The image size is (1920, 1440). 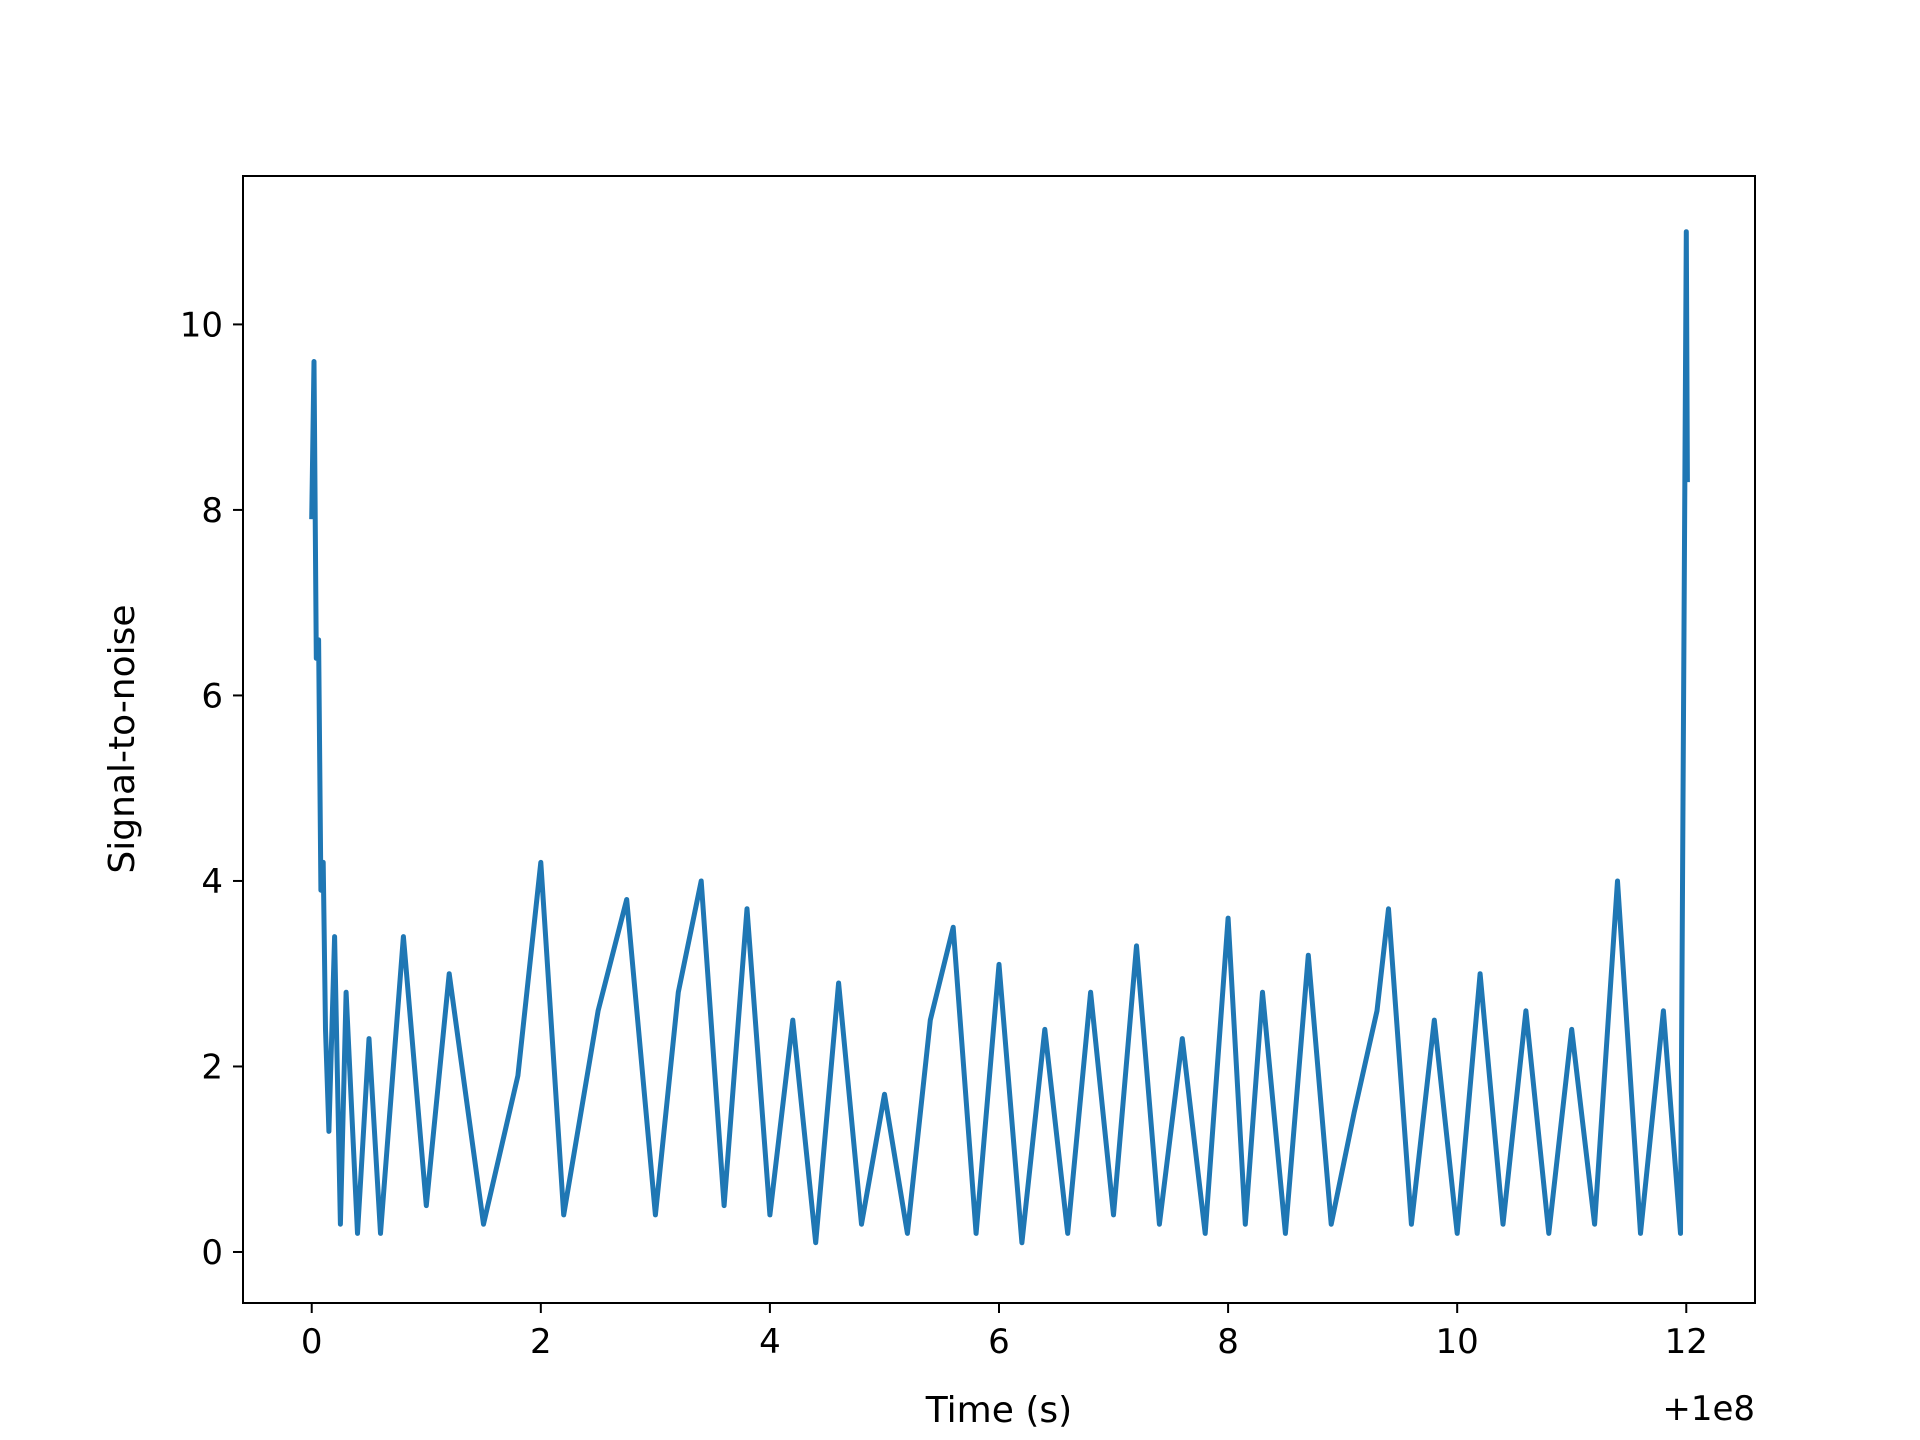 What do you see at coordinates (312, 1342) in the screenshot?
I see `x-tick-label: 0` at bounding box center [312, 1342].